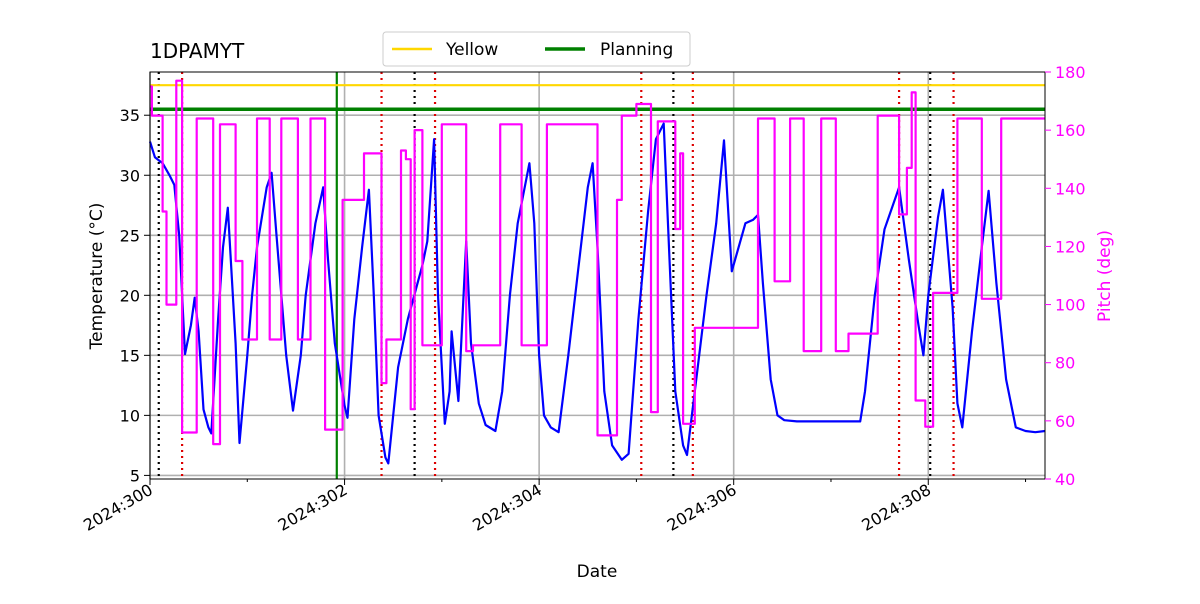 This screenshot has width=1200, height=604. I want to click on y-tick-label: 15, so click(130, 355).